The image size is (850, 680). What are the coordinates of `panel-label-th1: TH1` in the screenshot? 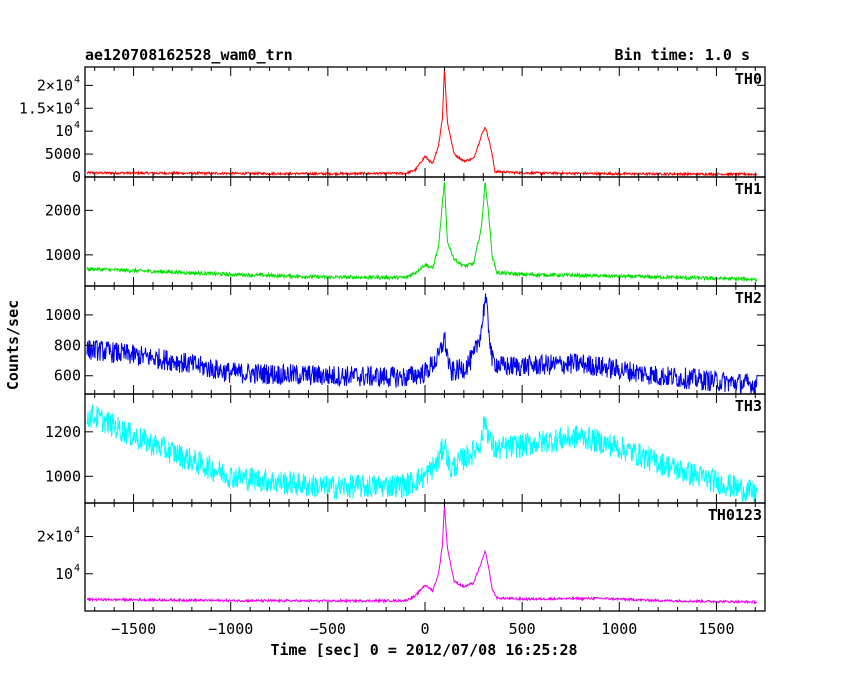 It's located at (748, 189).